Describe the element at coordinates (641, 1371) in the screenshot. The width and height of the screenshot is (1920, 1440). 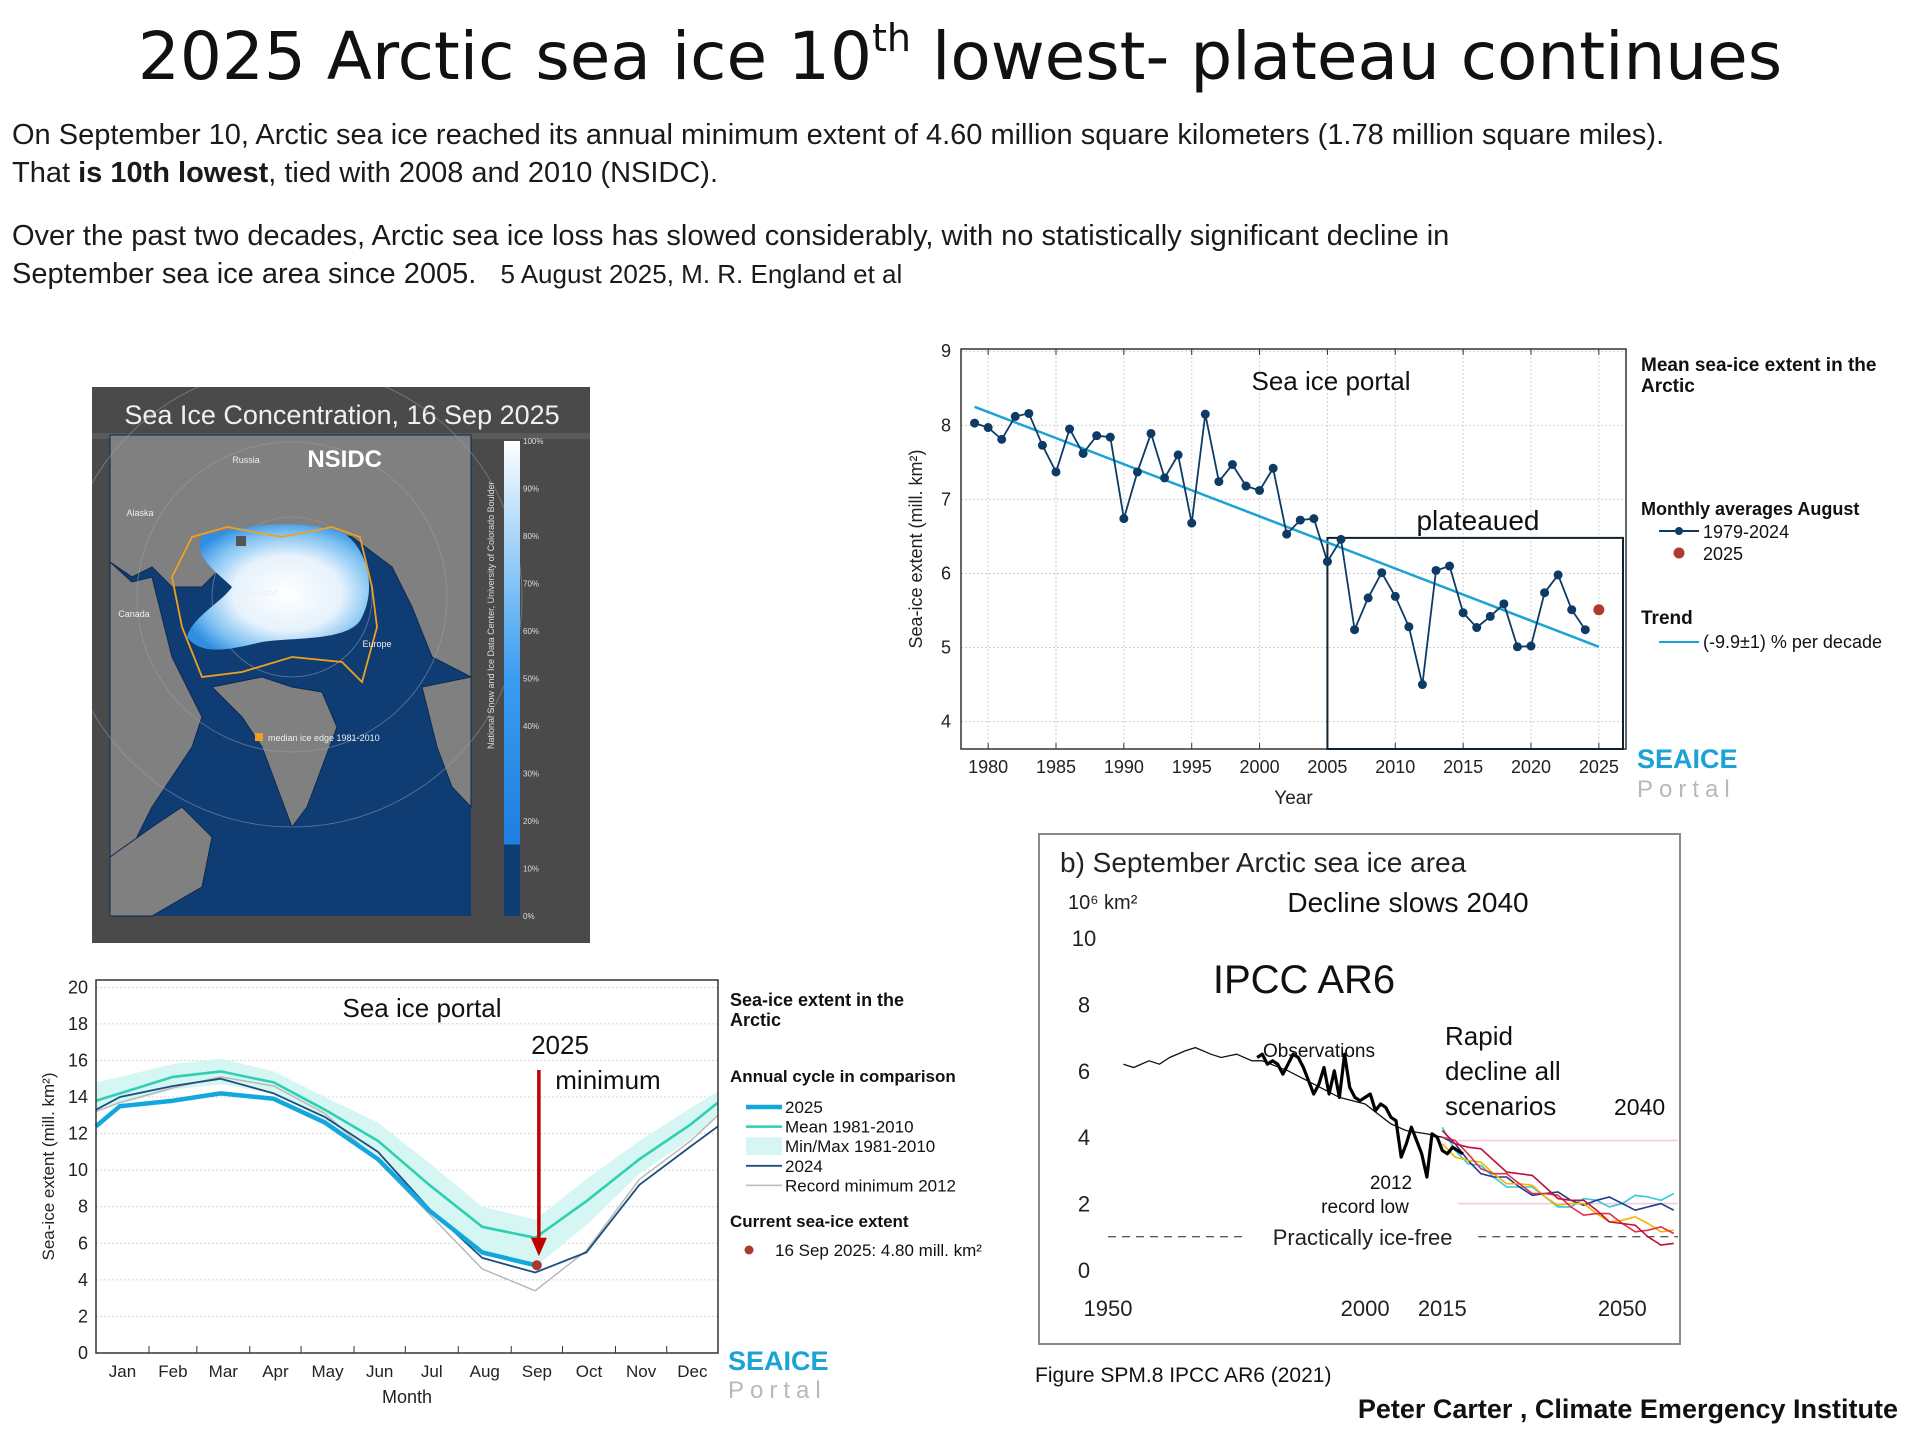
I see `month-tick-label: Nov` at that location.